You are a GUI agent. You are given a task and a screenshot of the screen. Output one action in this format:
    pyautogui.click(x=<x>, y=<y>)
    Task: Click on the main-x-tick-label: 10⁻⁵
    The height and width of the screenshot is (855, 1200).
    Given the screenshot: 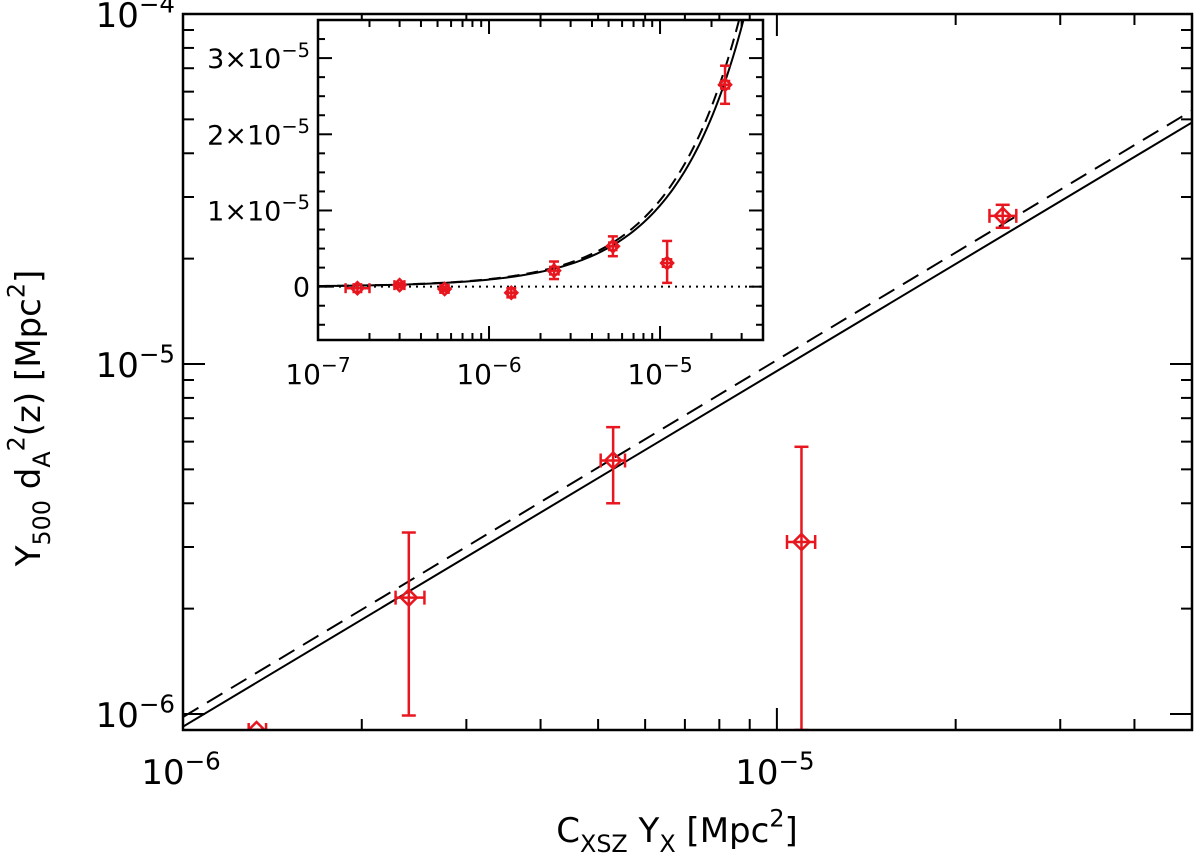 What is the action you would take?
    pyautogui.click(x=774, y=770)
    